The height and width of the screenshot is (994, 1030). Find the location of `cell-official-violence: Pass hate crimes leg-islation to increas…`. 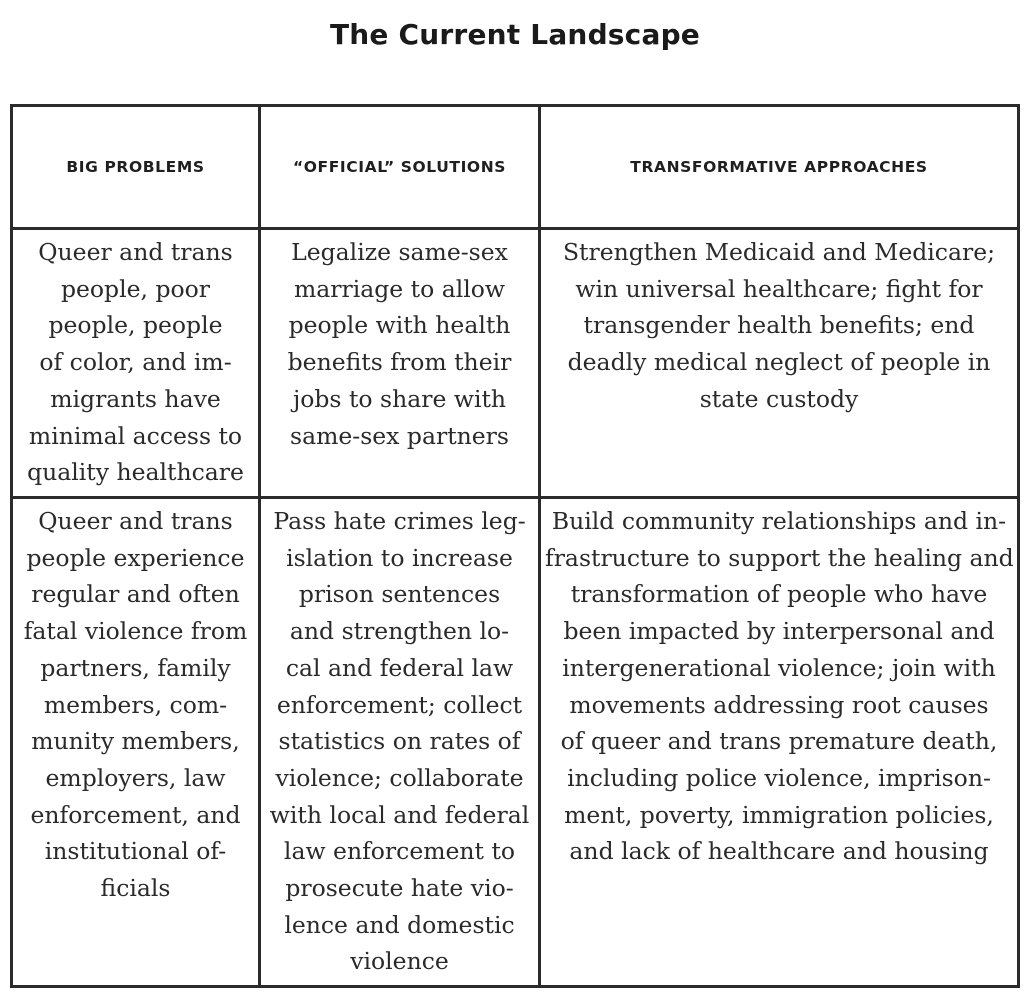

cell-official-violence: Pass hate crimes leg-islation to increas… is located at coordinates (399, 742).